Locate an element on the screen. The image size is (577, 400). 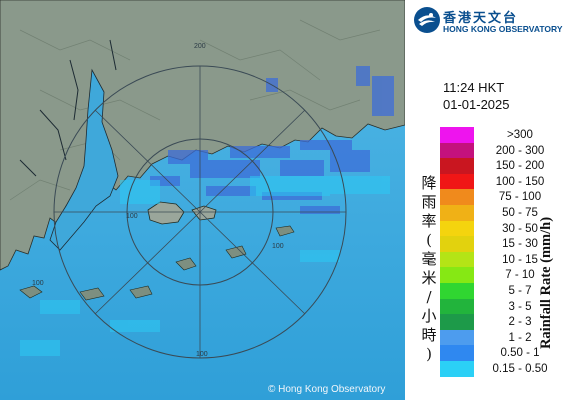
legend-row: 0.15 - 0.50 is located at coordinates (505, 368).